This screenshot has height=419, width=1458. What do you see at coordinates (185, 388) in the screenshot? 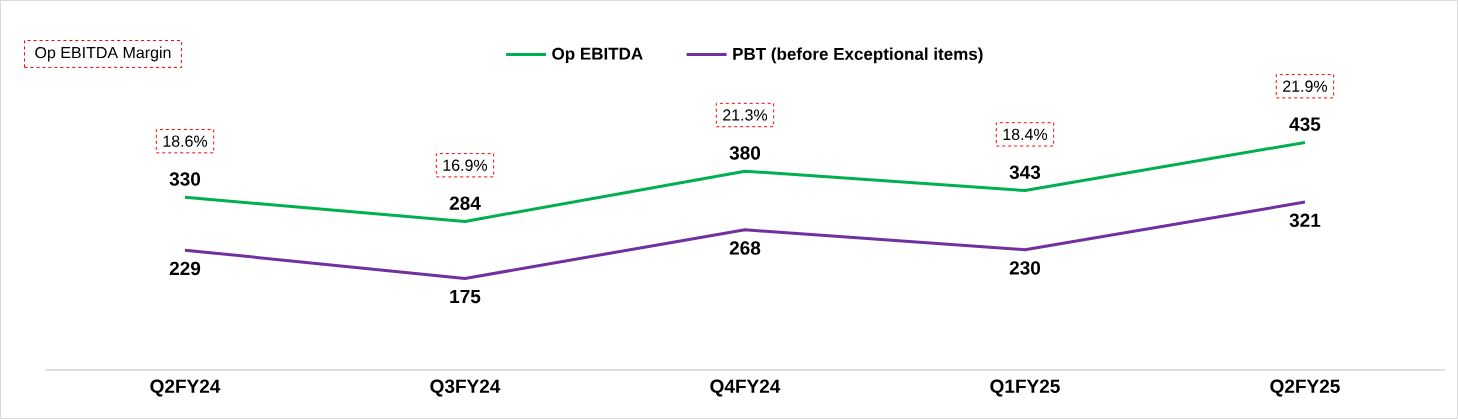
I see `x-tick-label: Q2FY24` at bounding box center [185, 388].